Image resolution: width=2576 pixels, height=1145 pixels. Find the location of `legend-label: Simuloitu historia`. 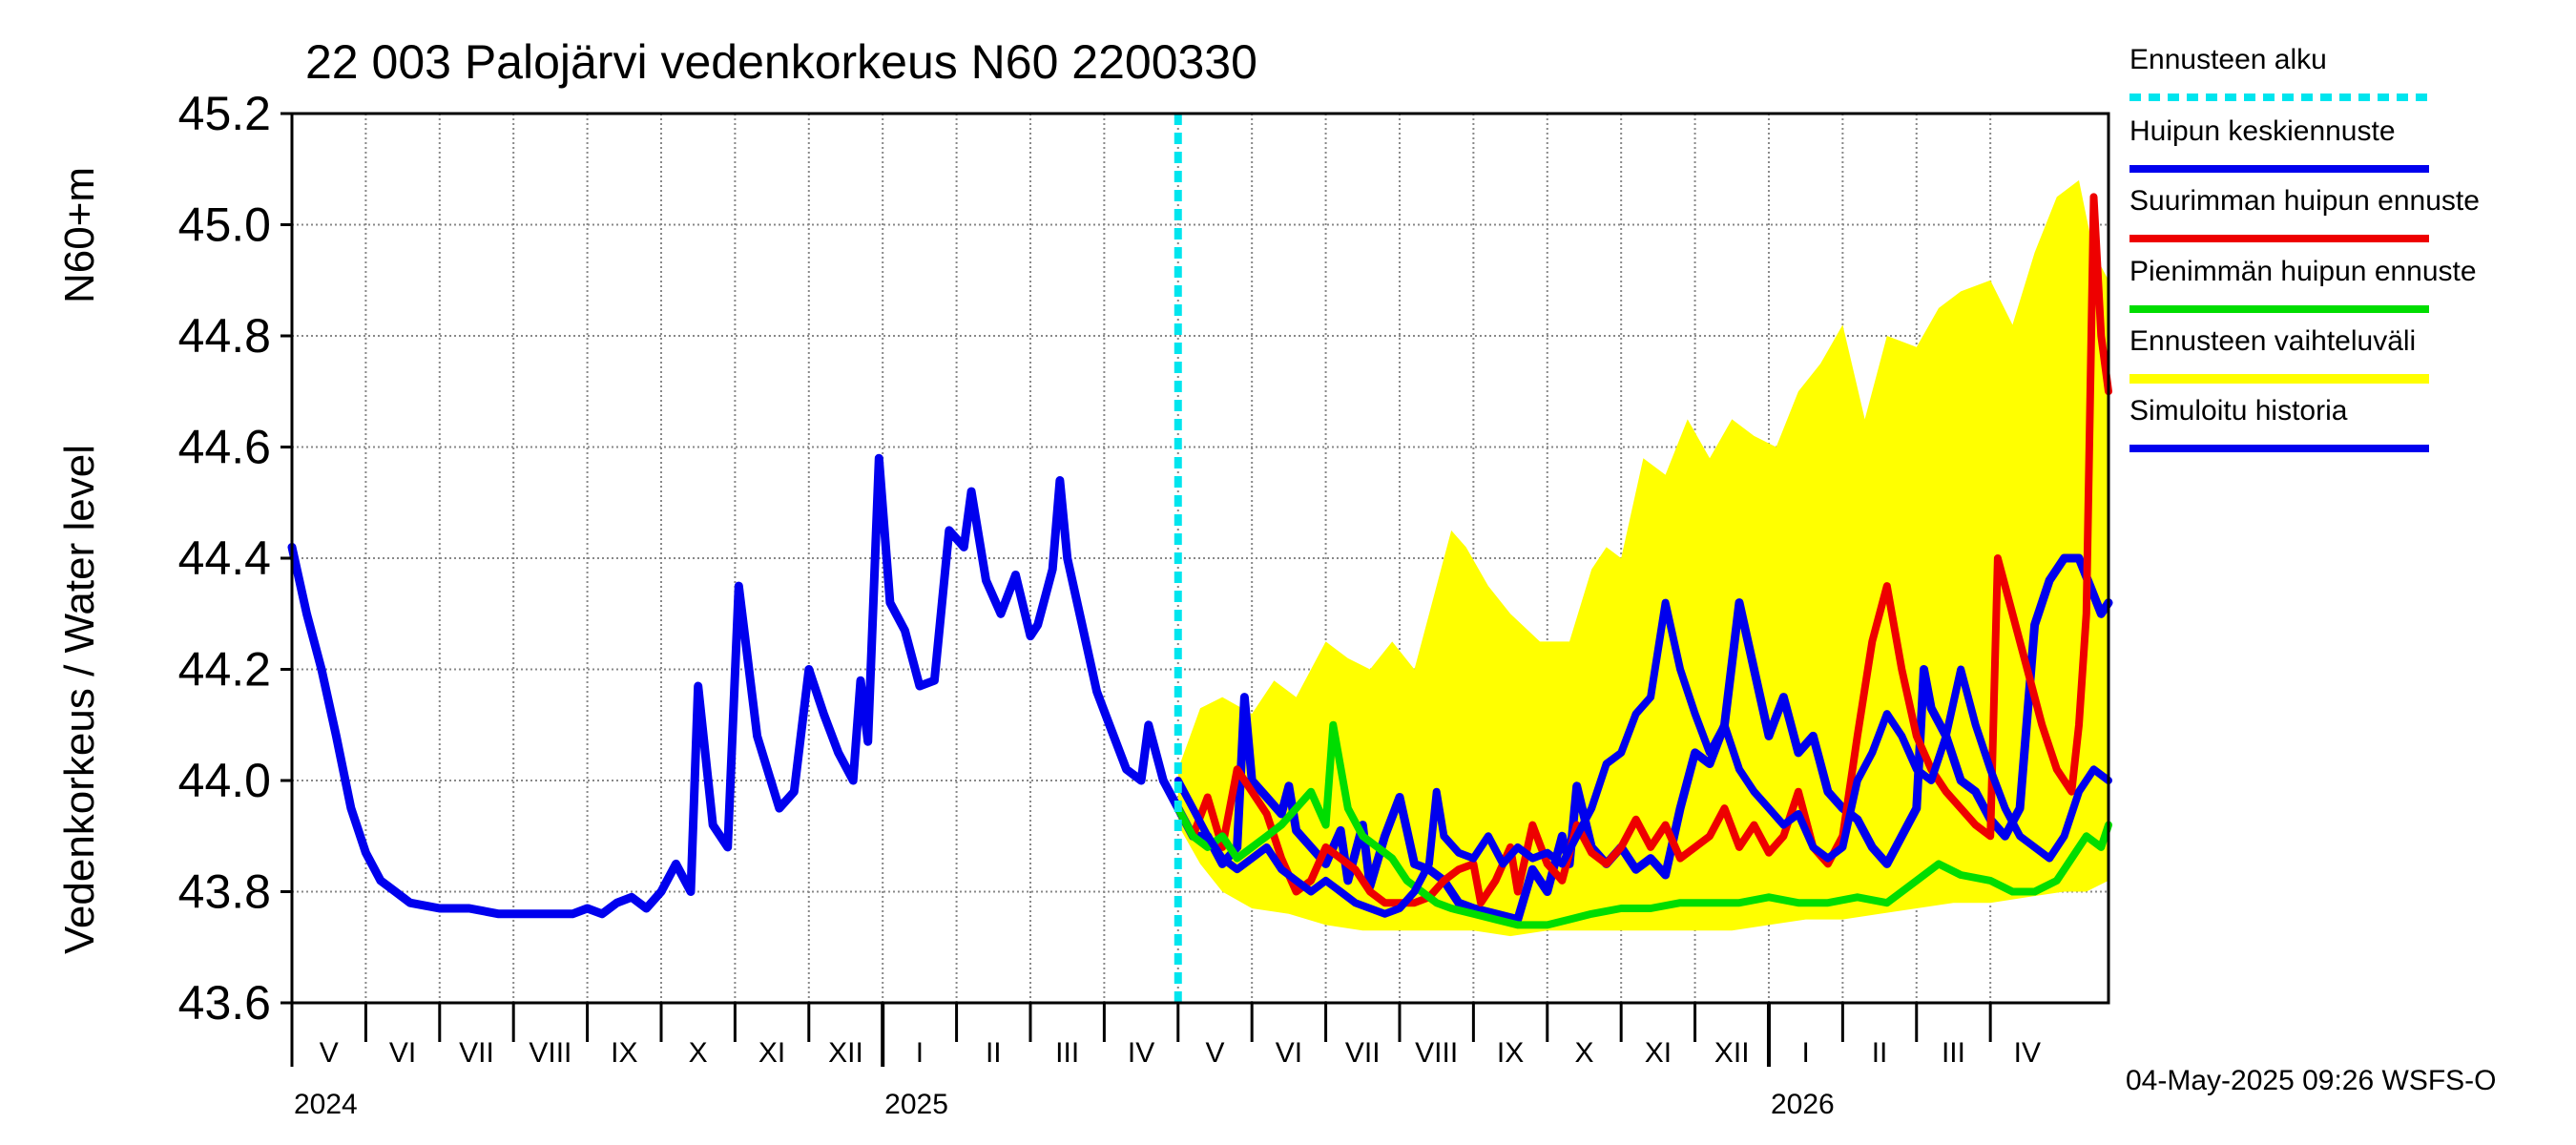

legend-label: Simuloitu historia is located at coordinates (2238, 411).